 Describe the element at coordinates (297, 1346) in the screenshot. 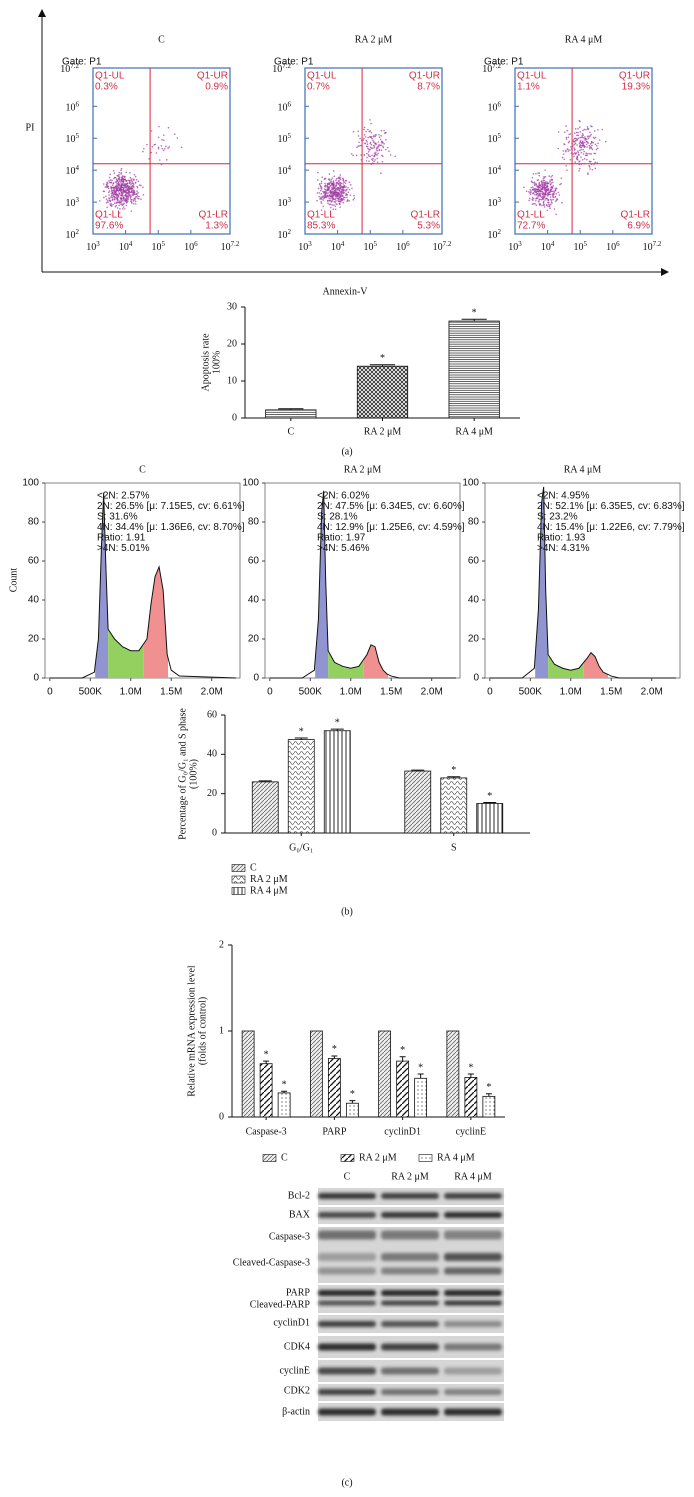

I see `row-label: CDK4` at that location.